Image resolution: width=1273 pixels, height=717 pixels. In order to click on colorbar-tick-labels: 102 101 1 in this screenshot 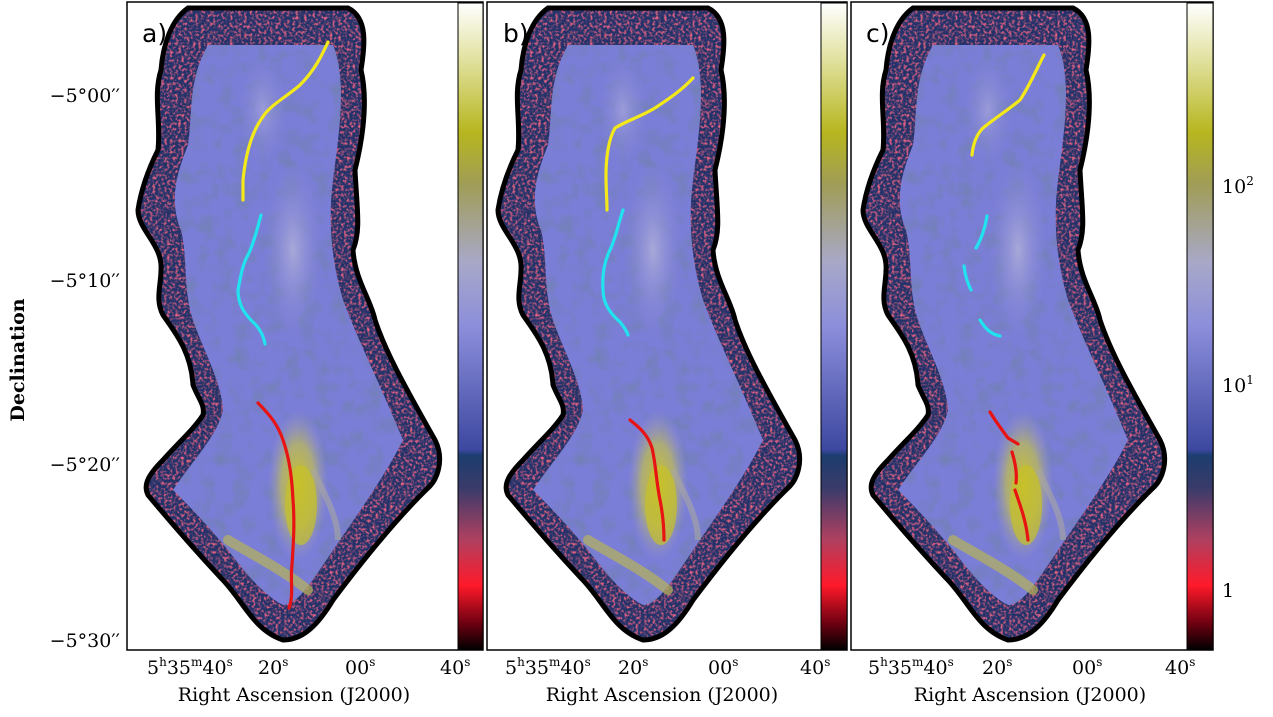, I will do `click(1238, 388)`.